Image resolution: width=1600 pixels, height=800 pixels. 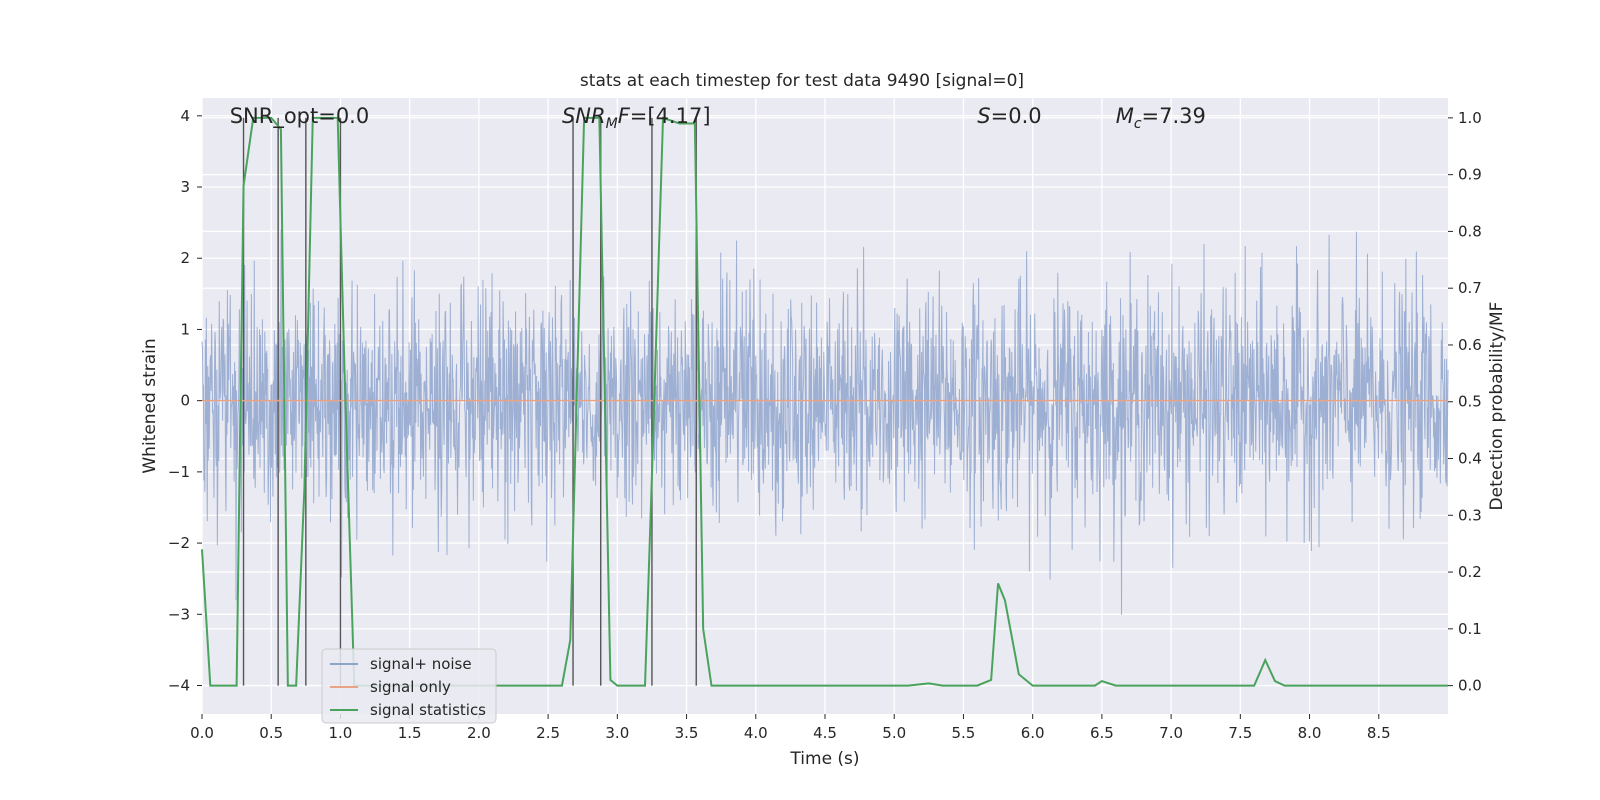 What do you see at coordinates (636, 118) in the screenshot?
I see `annotation: SNRMF=[4.17]` at bounding box center [636, 118].